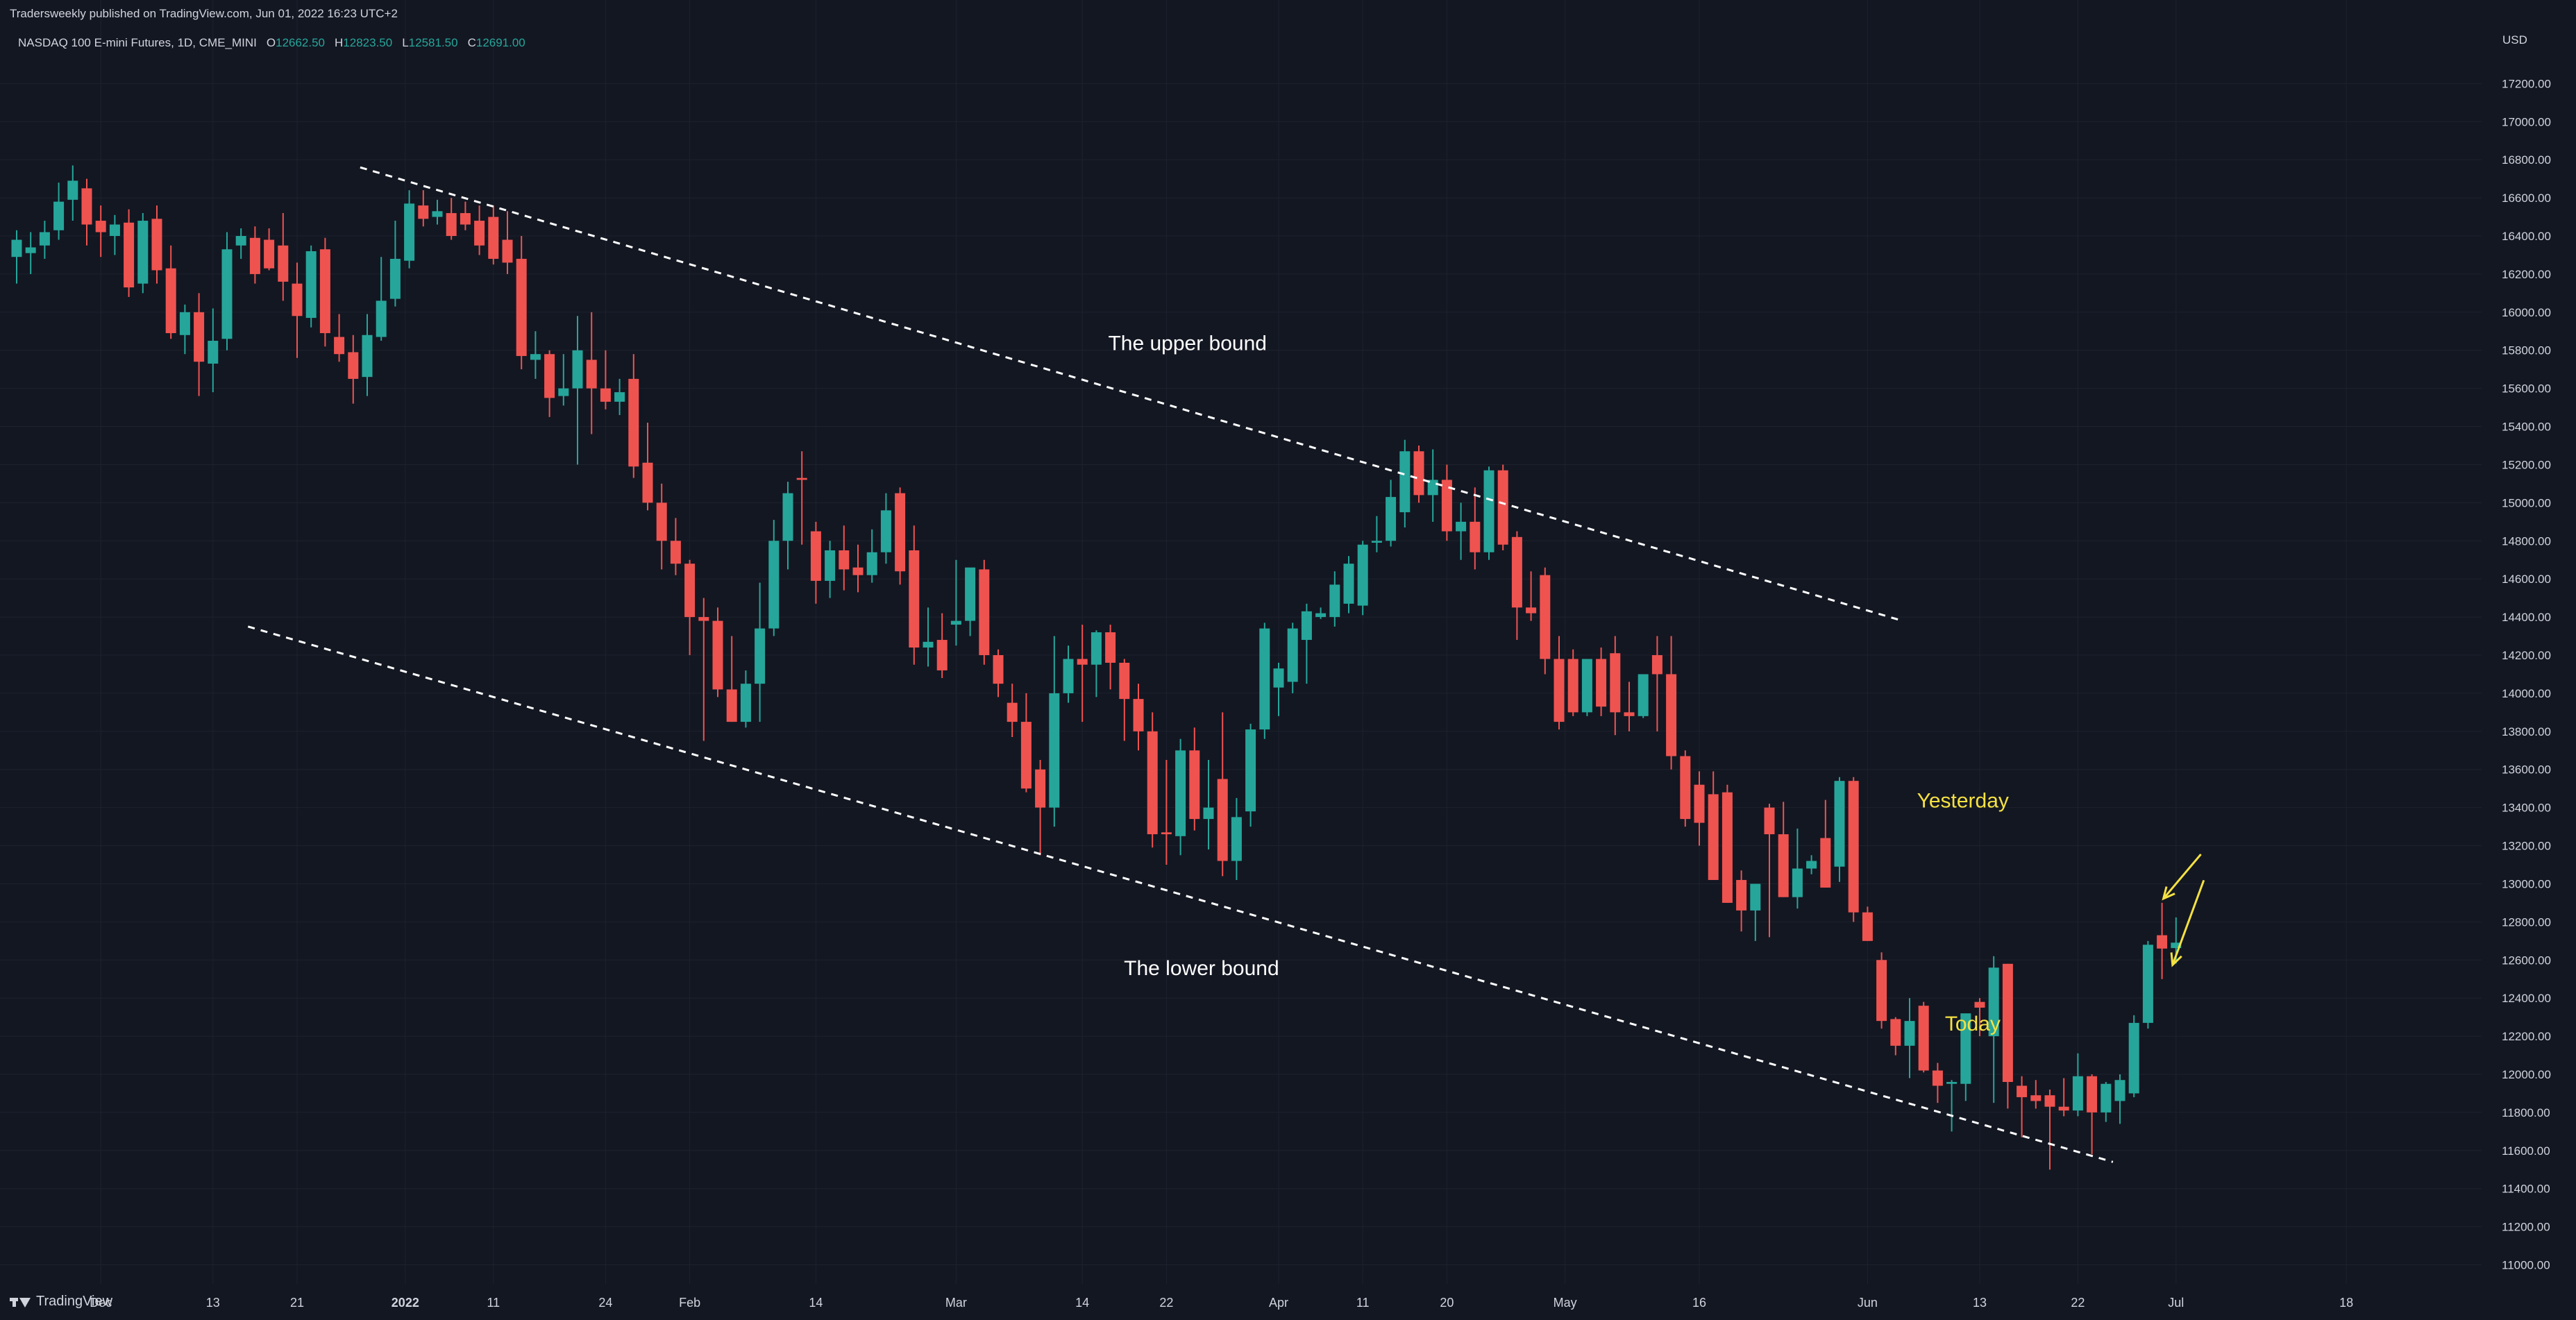 The width and height of the screenshot is (2576, 1320). I want to click on today-arrow-head, so click(2176, 960).